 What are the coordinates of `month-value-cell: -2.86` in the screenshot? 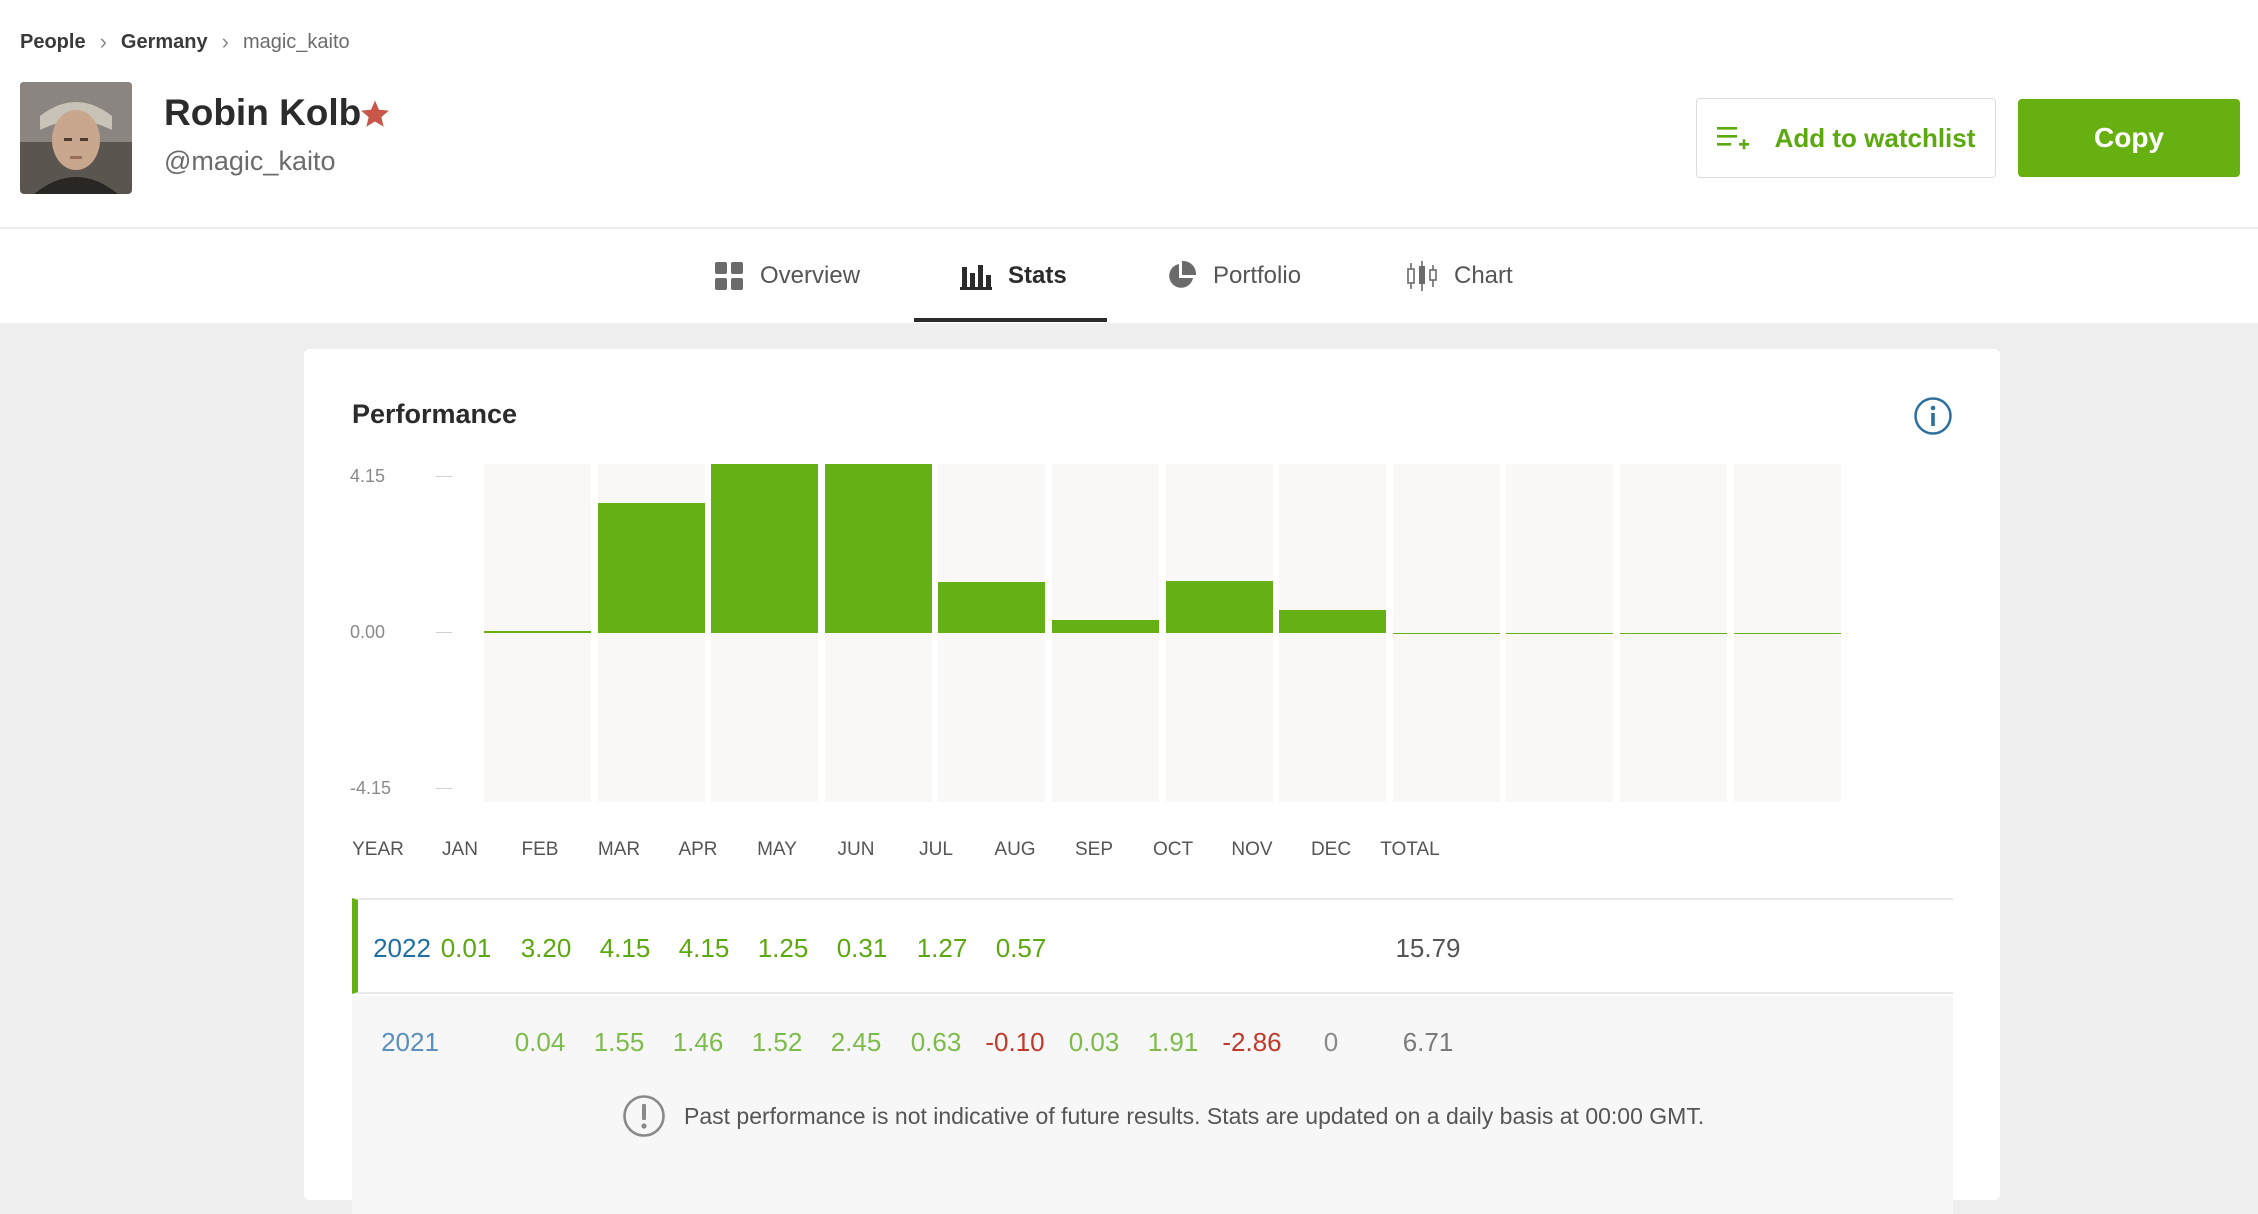 It's located at (1252, 1042).